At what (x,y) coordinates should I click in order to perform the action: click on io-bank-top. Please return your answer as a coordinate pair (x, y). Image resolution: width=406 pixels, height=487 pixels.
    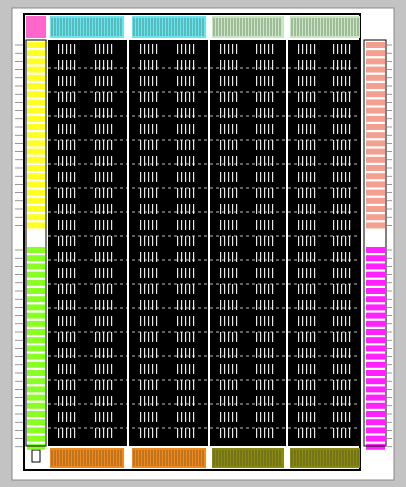
    Looking at the image, I should click on (169, 27).